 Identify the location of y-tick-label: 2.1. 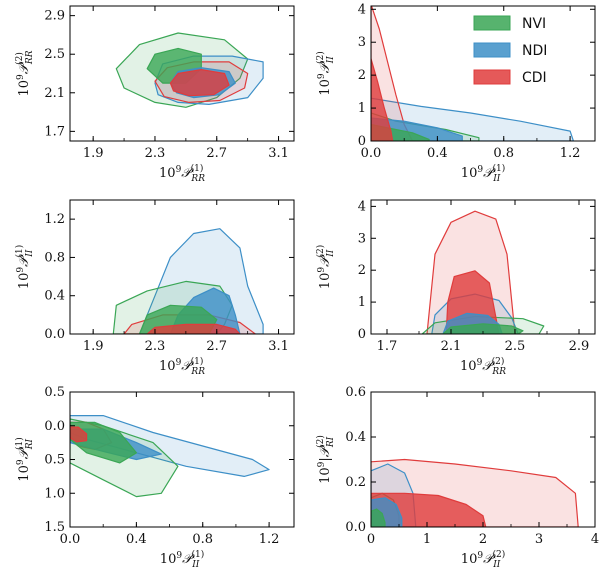
(54, 93).